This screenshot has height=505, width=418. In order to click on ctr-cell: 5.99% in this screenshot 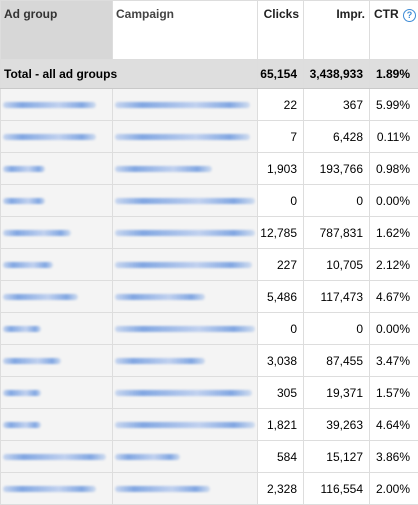, I will do `click(394, 105)`.